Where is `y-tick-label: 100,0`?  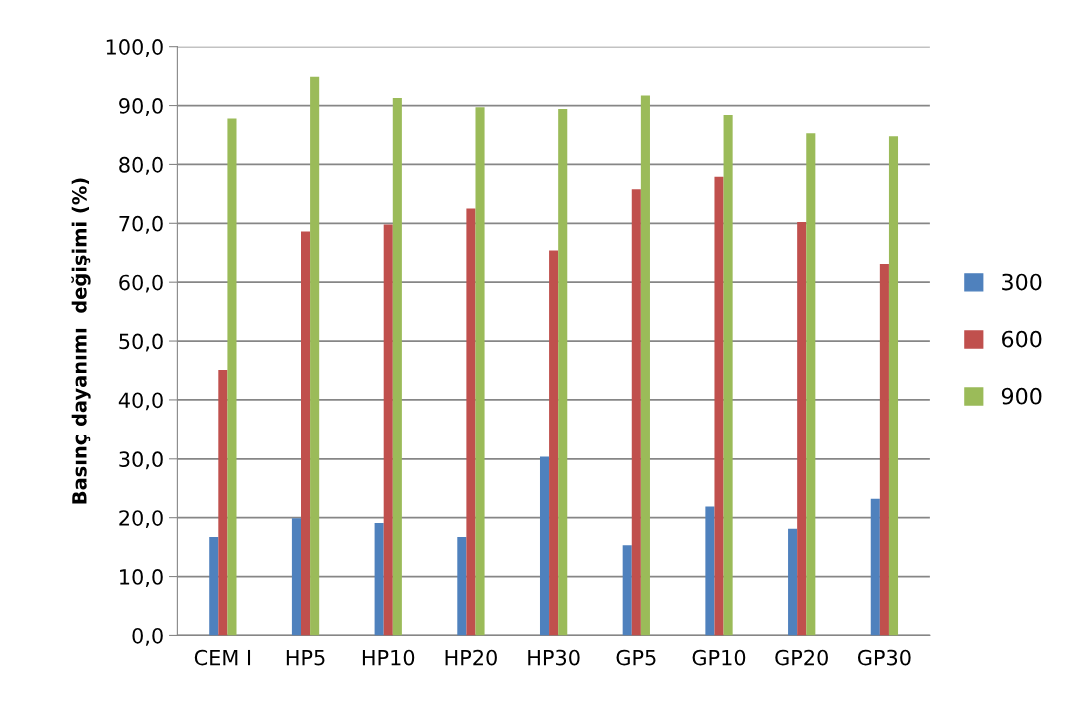 y-tick-label: 100,0 is located at coordinates (134, 48).